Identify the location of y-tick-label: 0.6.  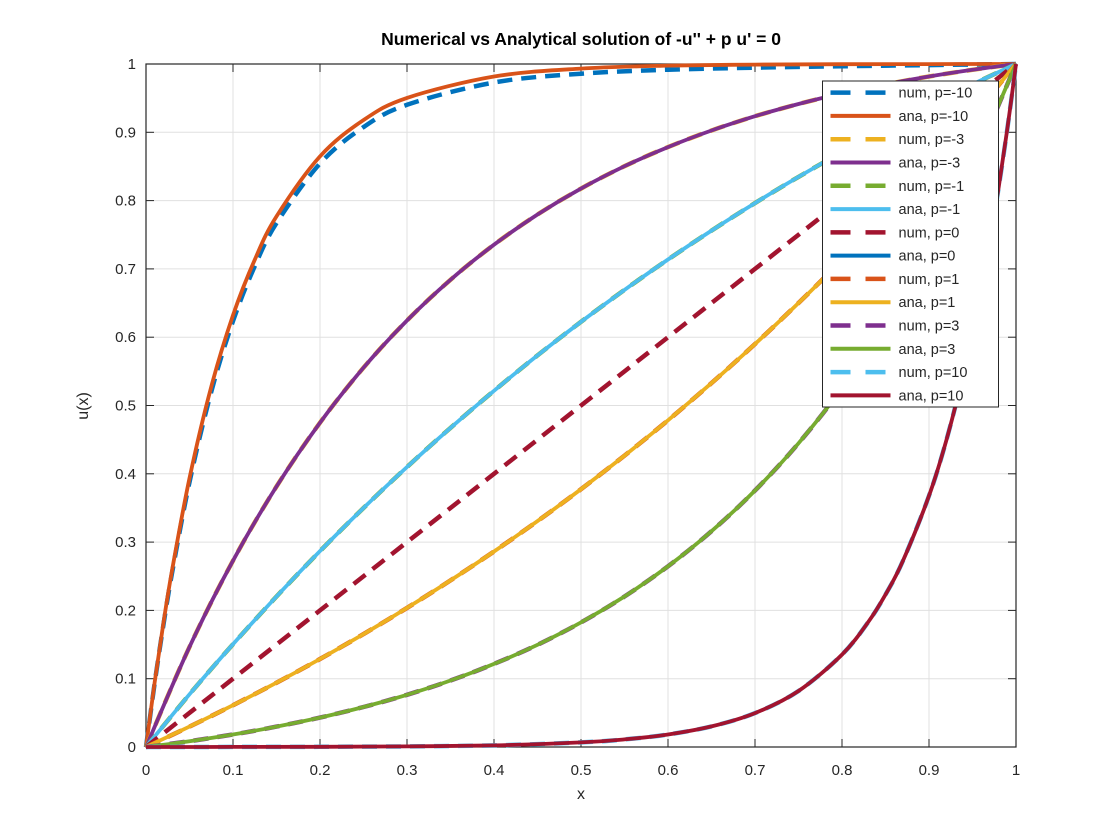
(125, 337).